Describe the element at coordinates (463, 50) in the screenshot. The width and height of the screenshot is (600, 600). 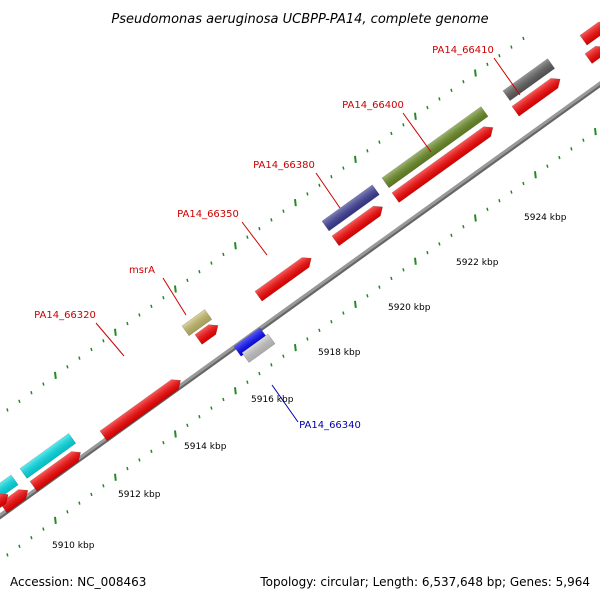
I see `gene-label-5: PA14_66410` at that location.